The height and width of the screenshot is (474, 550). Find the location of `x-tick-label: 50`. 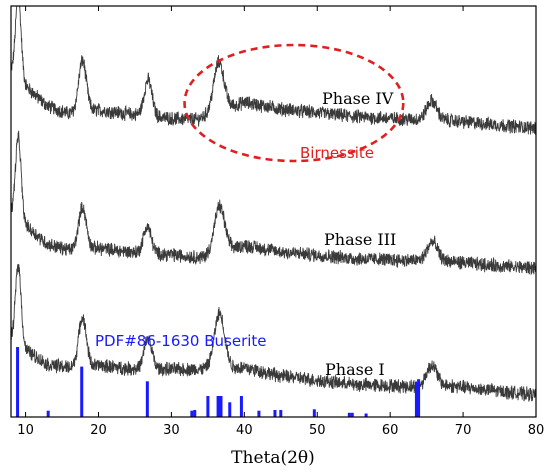

x-tick-label: 50 is located at coordinates (317, 430).